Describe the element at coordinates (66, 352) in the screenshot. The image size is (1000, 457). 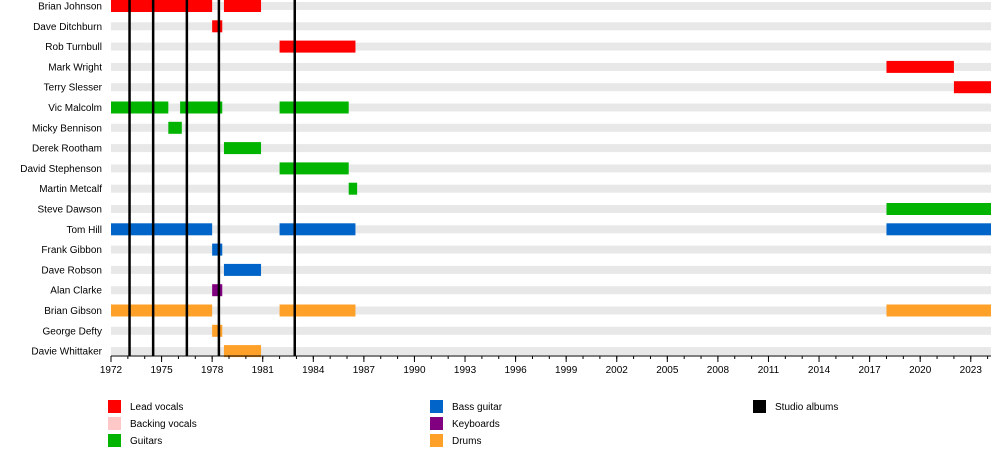
I see `member-name-label: Davie Whittaker` at that location.